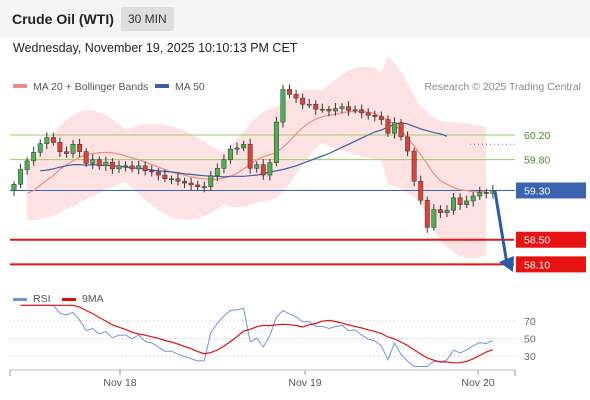 Image resolution: width=590 pixels, height=400 pixels. I want to click on rsi-line, so click(257, 335).